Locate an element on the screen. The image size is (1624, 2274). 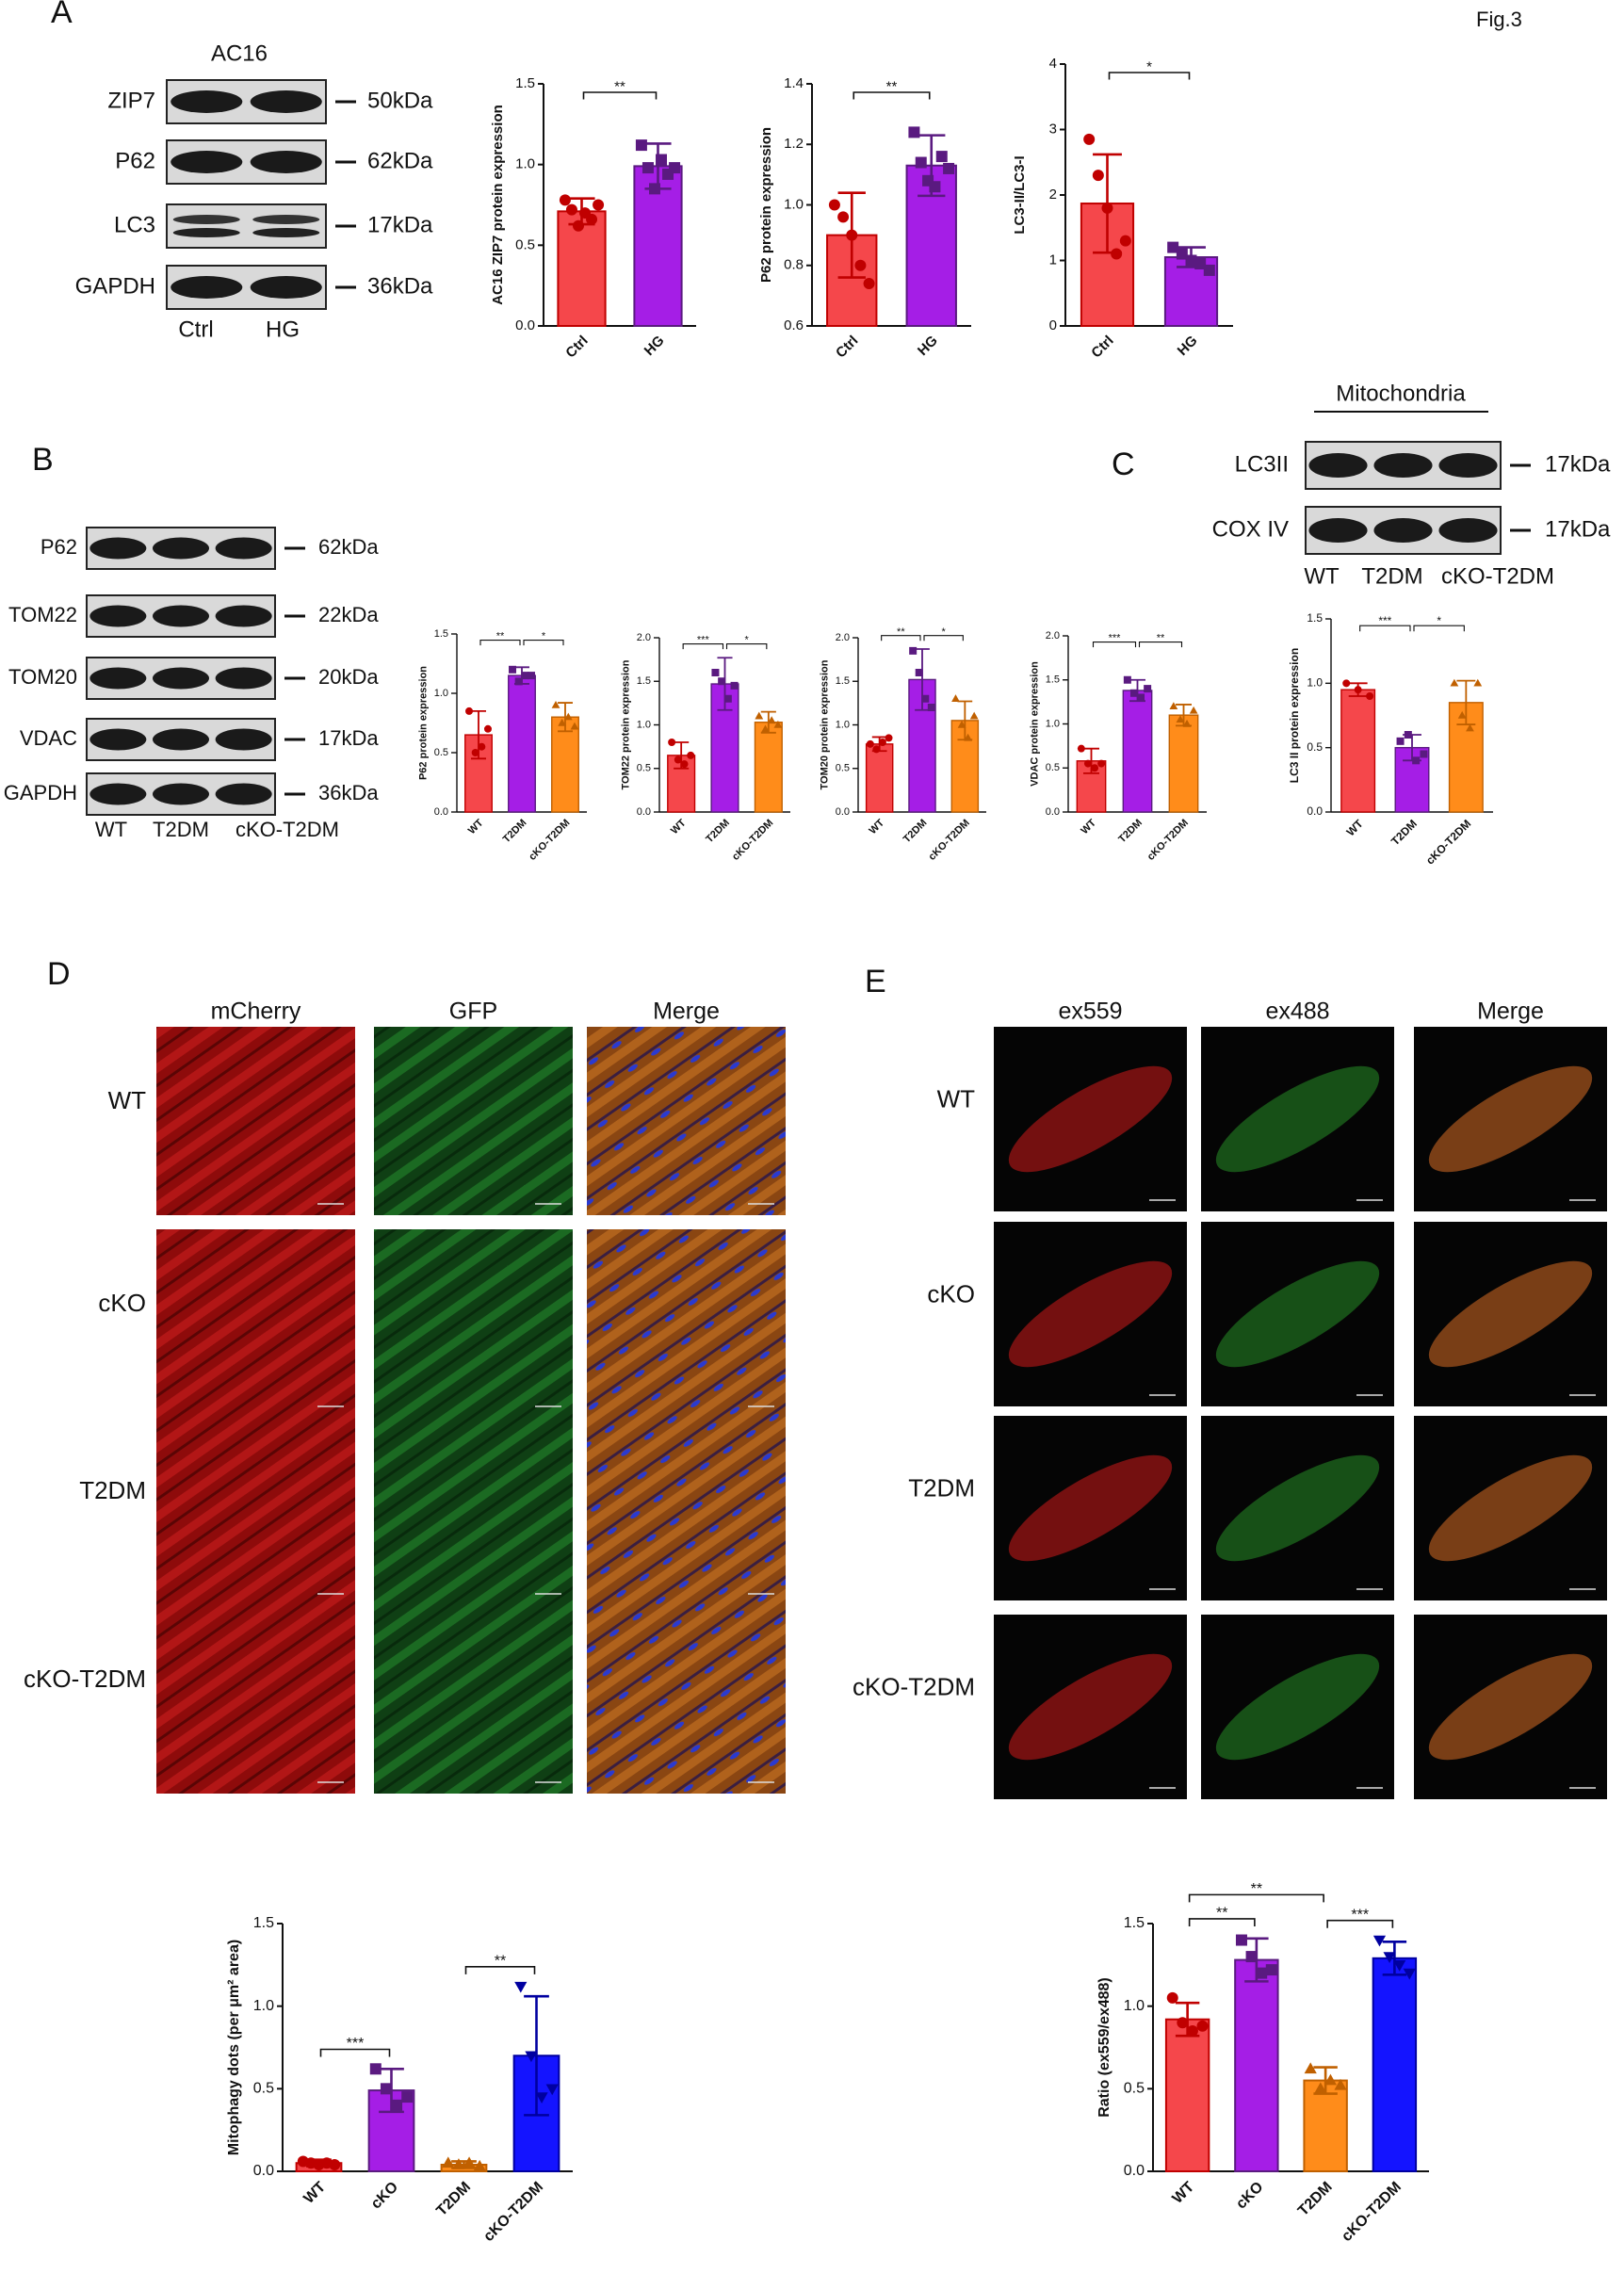
size-label: 36kDa is located at coordinates (400, 286).